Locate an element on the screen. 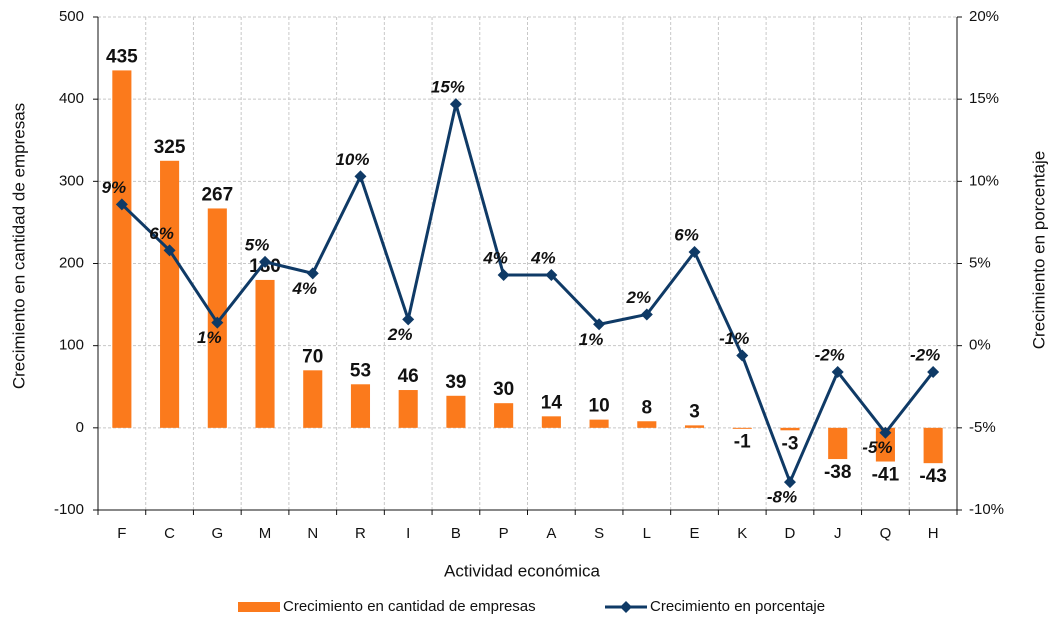 The image size is (1055, 628). y-tick-label: 500 is located at coordinates (71, 16).